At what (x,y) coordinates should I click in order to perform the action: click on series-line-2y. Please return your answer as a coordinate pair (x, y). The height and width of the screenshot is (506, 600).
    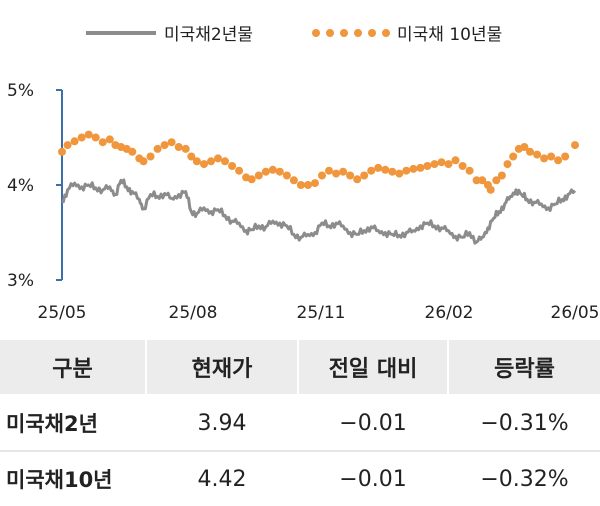
    Looking at the image, I should click on (319, 211).